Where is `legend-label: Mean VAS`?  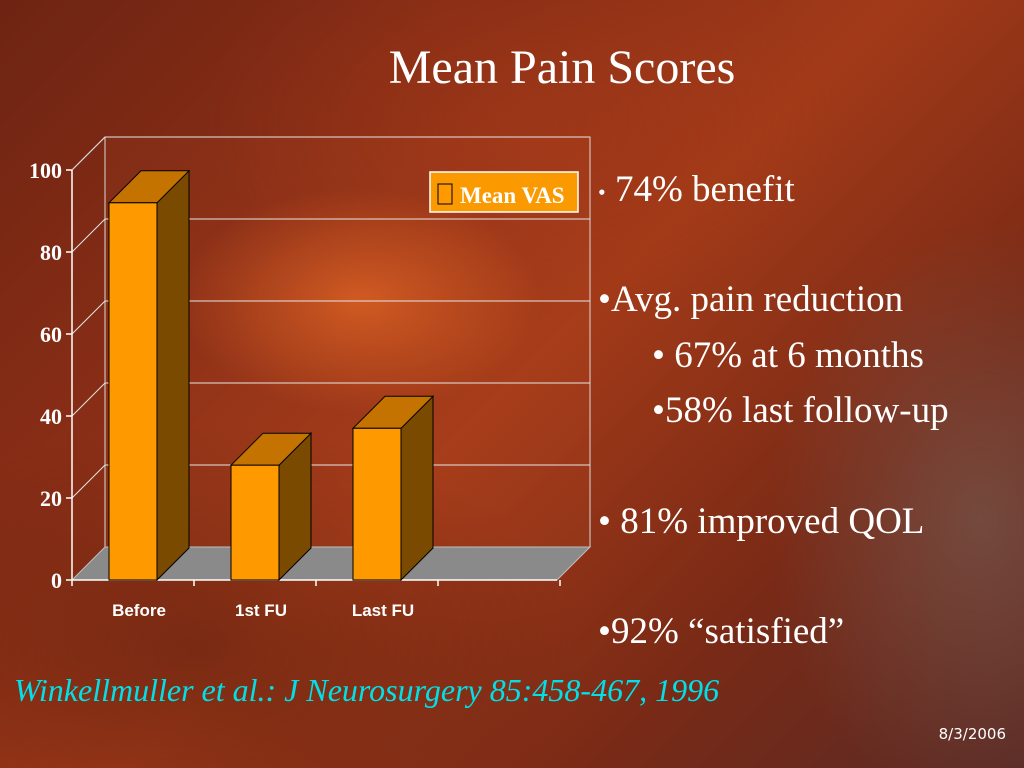 legend-label: Mean VAS is located at coordinates (512, 195).